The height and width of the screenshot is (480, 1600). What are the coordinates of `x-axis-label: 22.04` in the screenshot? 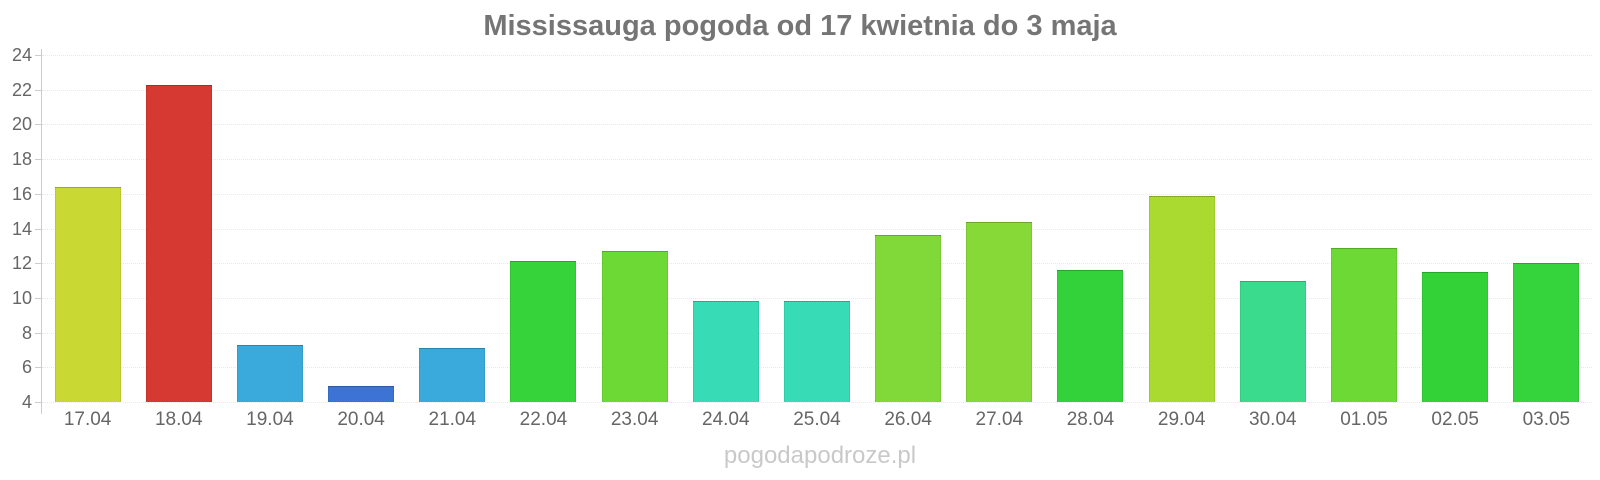 It's located at (543, 419).